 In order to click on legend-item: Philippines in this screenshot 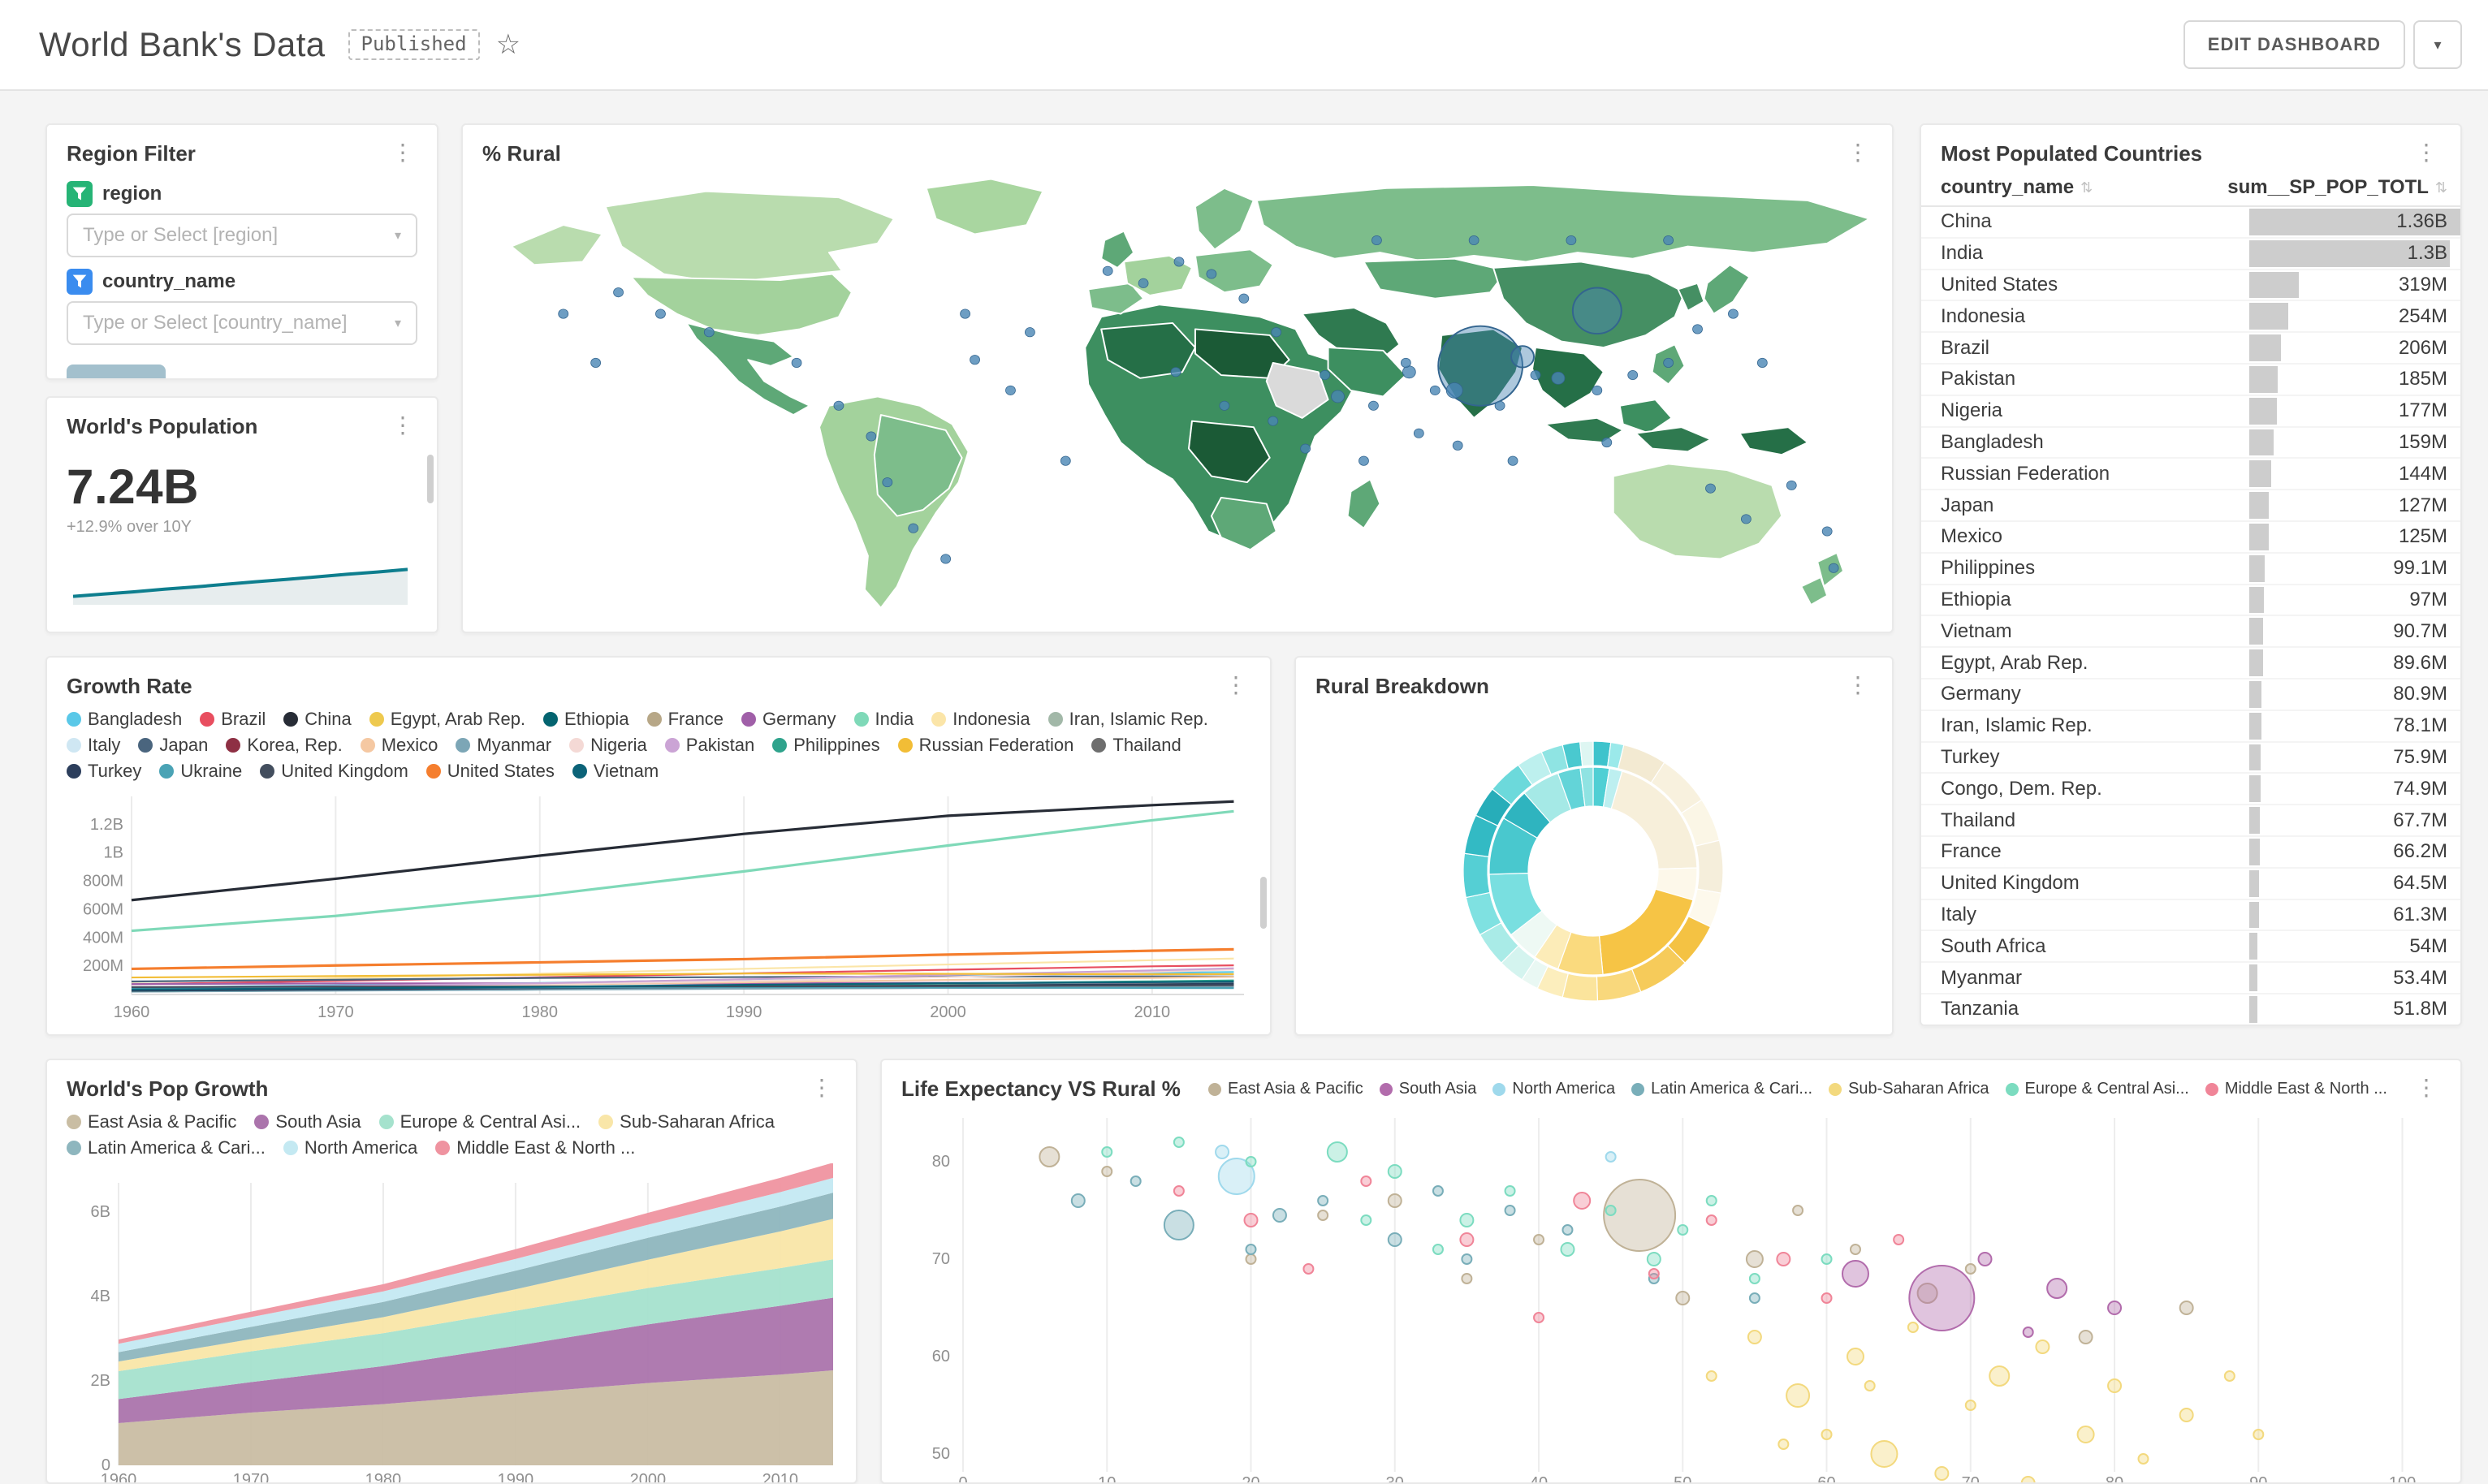, I will do `click(826, 745)`.